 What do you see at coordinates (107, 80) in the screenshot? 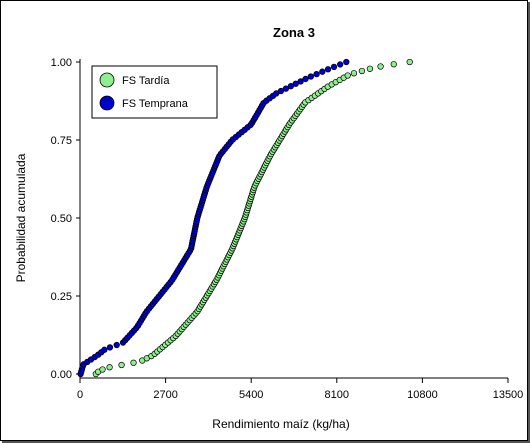
I see `legend-marker-fs-tardia` at bounding box center [107, 80].